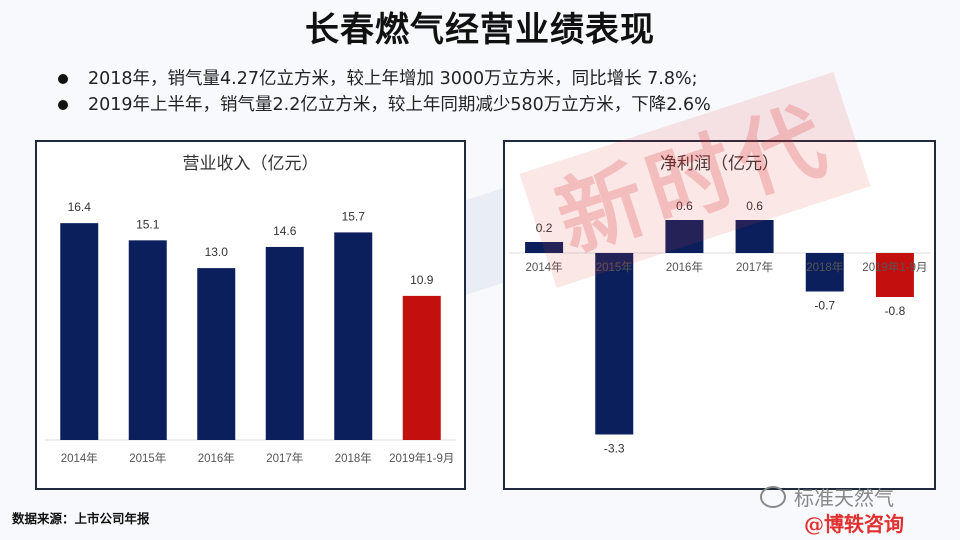  Describe the element at coordinates (719, 163) in the screenshot. I see `chart-title: 净利润（亿元）` at that location.